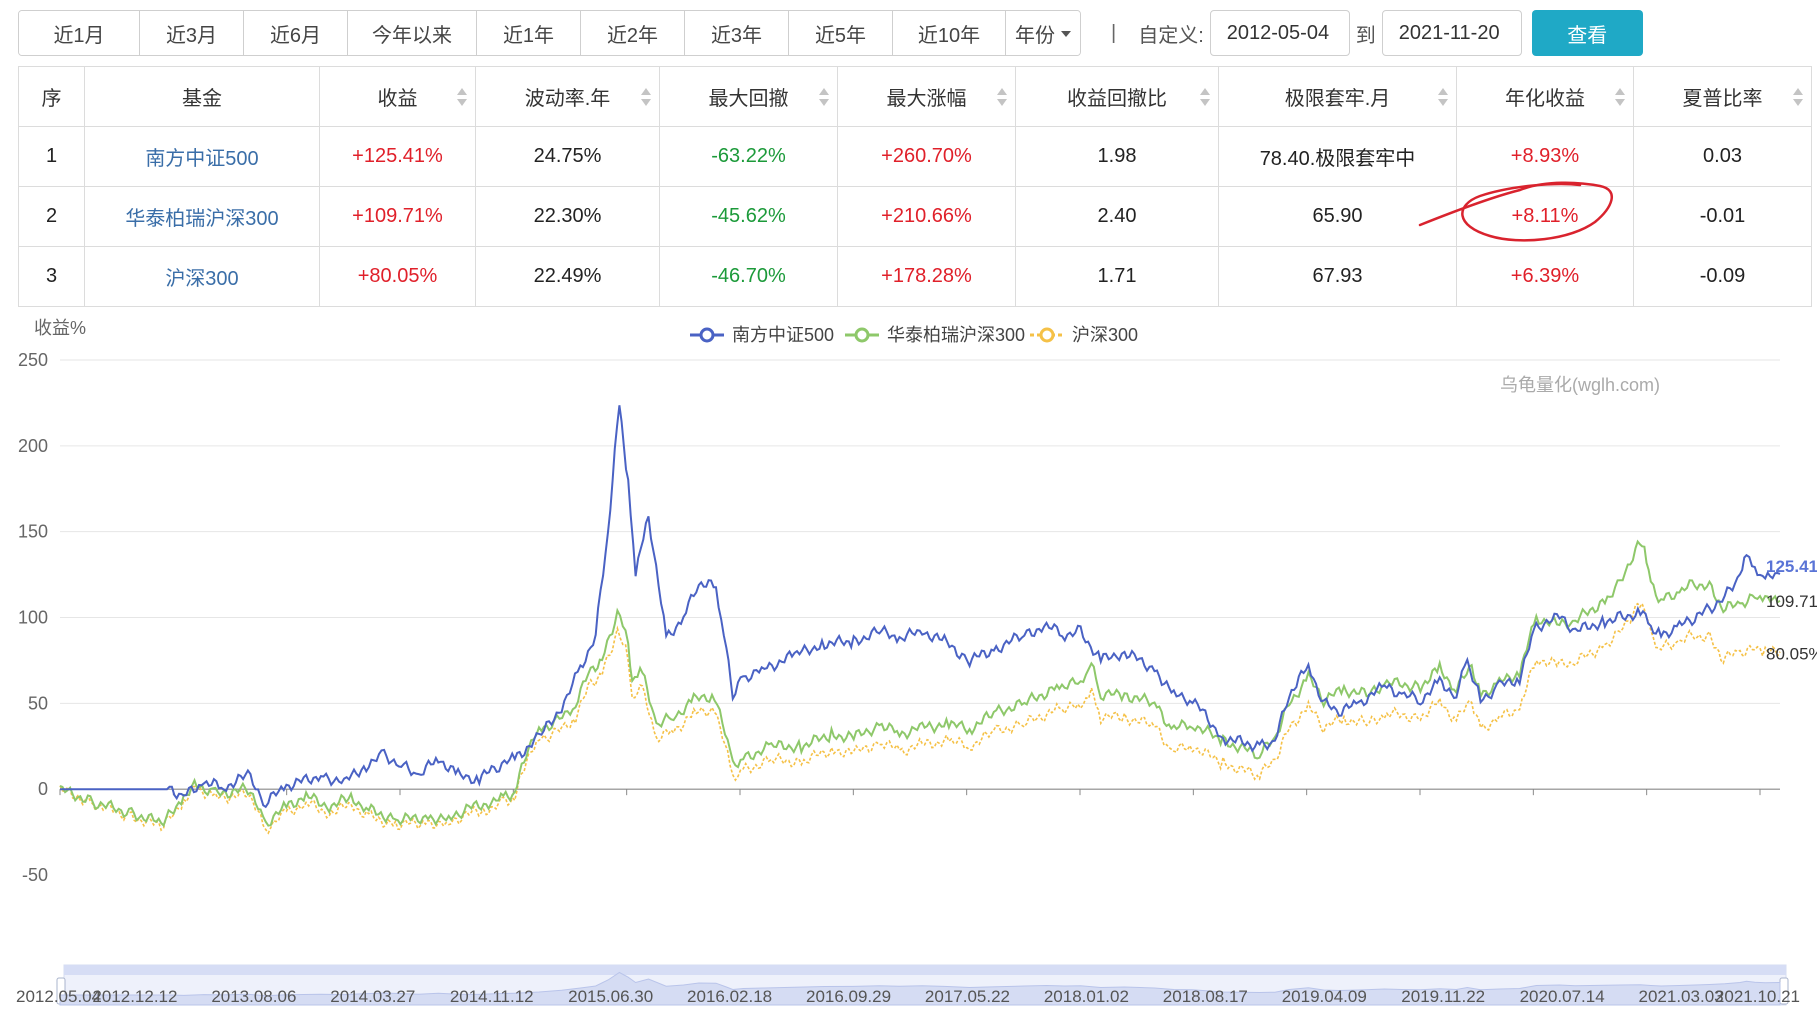  Describe the element at coordinates (920, 988) in the screenshot. I see `slider-preview` at that location.